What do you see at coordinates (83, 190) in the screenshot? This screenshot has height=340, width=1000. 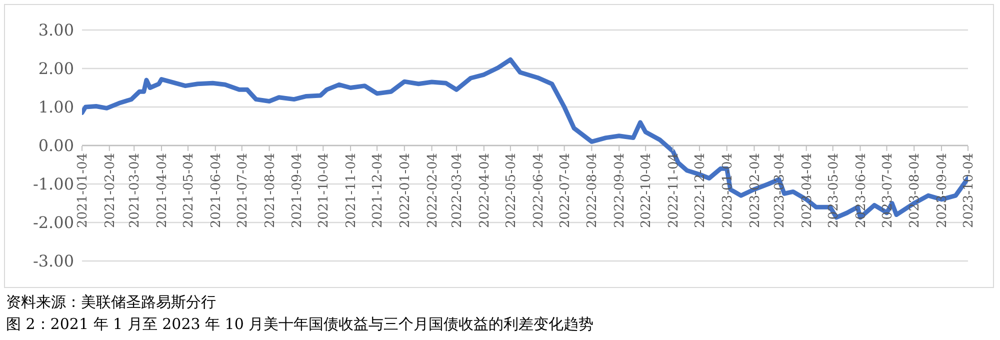 I see `x-tick-label: 2021-01-04` at bounding box center [83, 190].